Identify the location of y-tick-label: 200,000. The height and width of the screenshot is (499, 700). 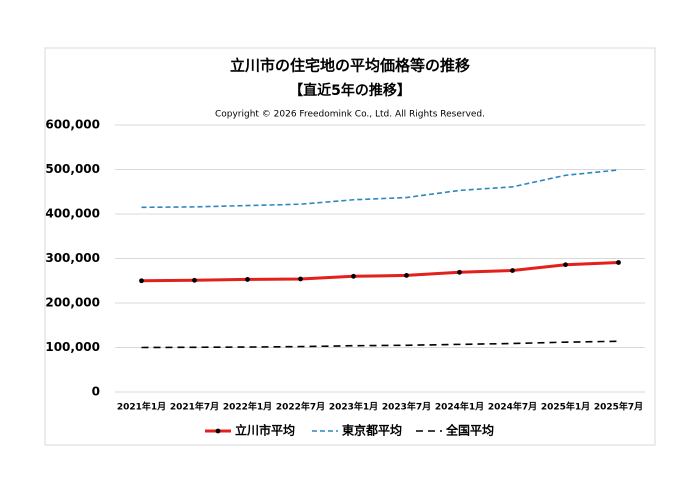
(72, 303).